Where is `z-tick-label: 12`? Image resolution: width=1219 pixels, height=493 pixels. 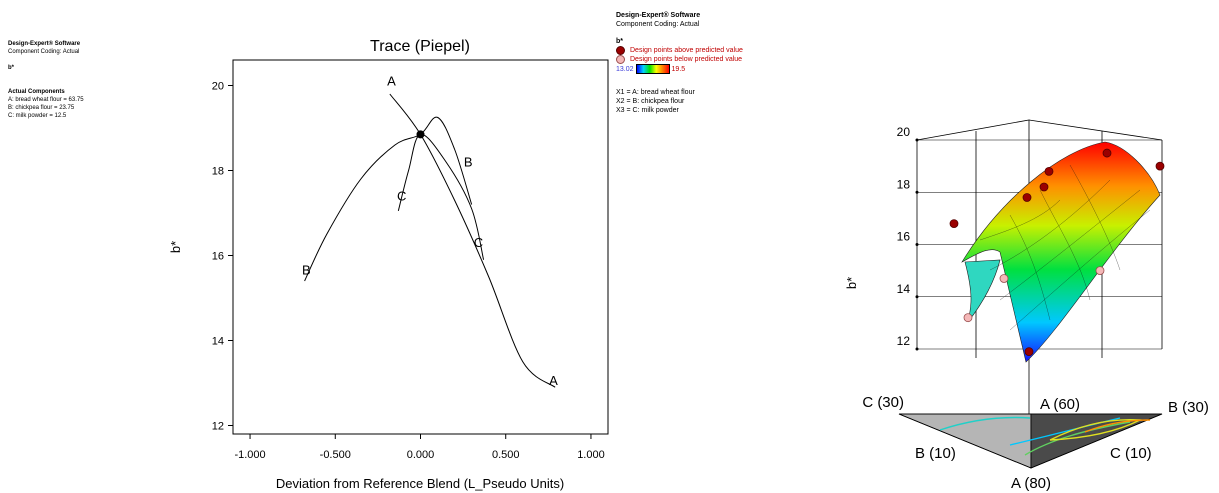
z-tick-label: 12 is located at coordinates (904, 341).